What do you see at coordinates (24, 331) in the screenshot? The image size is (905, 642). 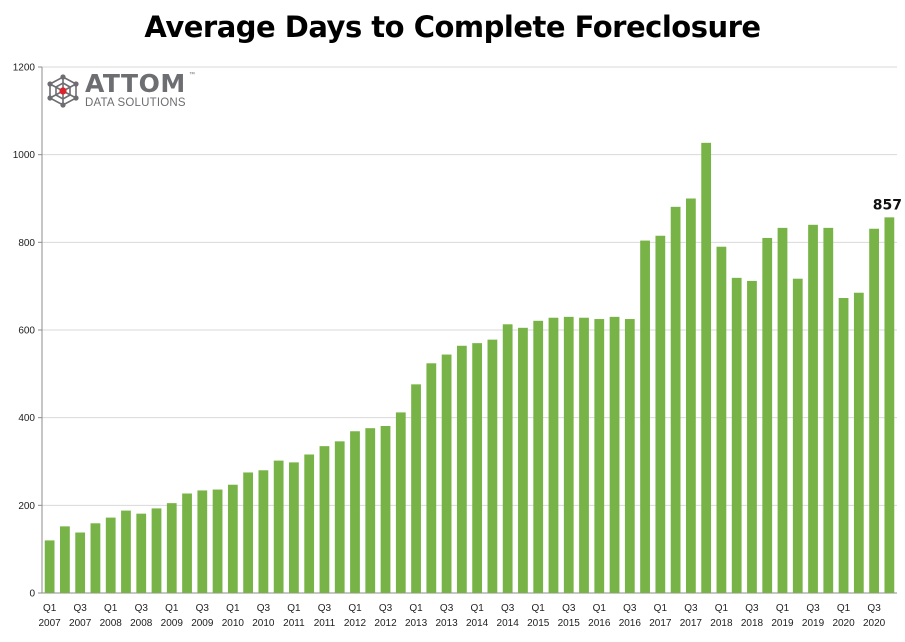 I see `y-axis-tick-labels: 0 200 400 600 800 1000 1200` at bounding box center [24, 331].